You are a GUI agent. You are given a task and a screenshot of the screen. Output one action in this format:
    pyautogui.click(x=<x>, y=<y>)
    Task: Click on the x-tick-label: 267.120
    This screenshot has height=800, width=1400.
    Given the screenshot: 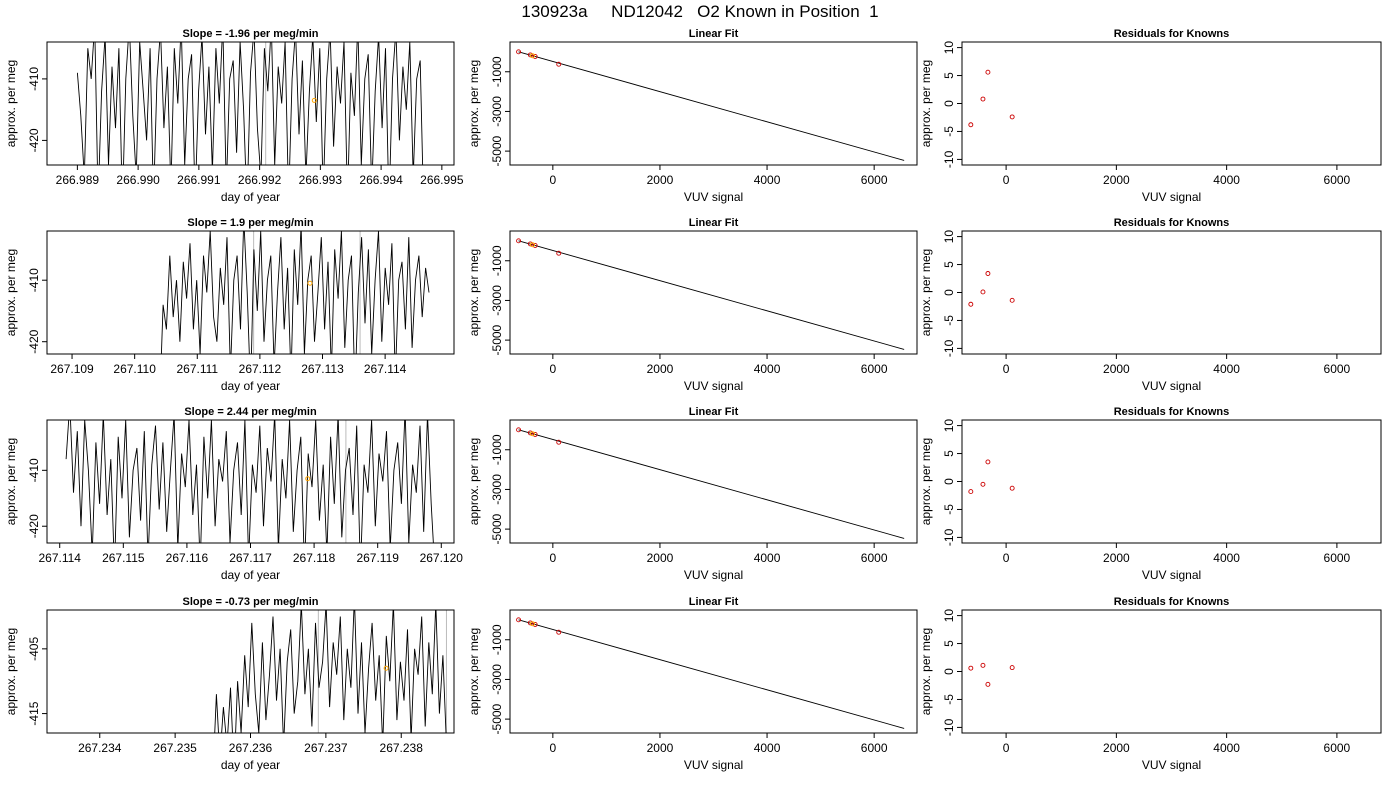 What is the action you would take?
    pyautogui.click(x=442, y=558)
    